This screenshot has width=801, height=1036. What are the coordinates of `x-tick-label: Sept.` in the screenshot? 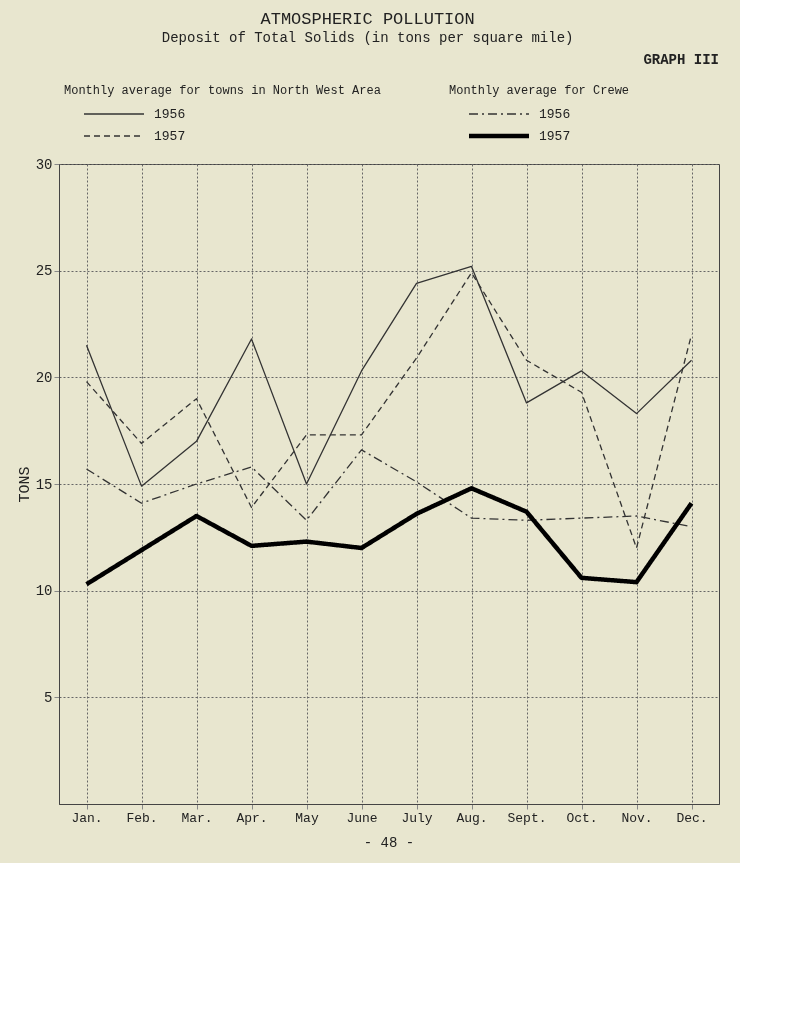 It's located at (527, 818).